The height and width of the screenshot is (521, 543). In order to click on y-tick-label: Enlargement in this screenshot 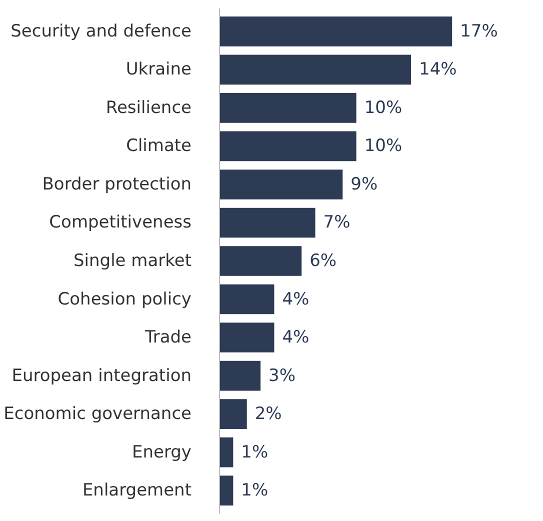, I will do `click(137, 490)`.